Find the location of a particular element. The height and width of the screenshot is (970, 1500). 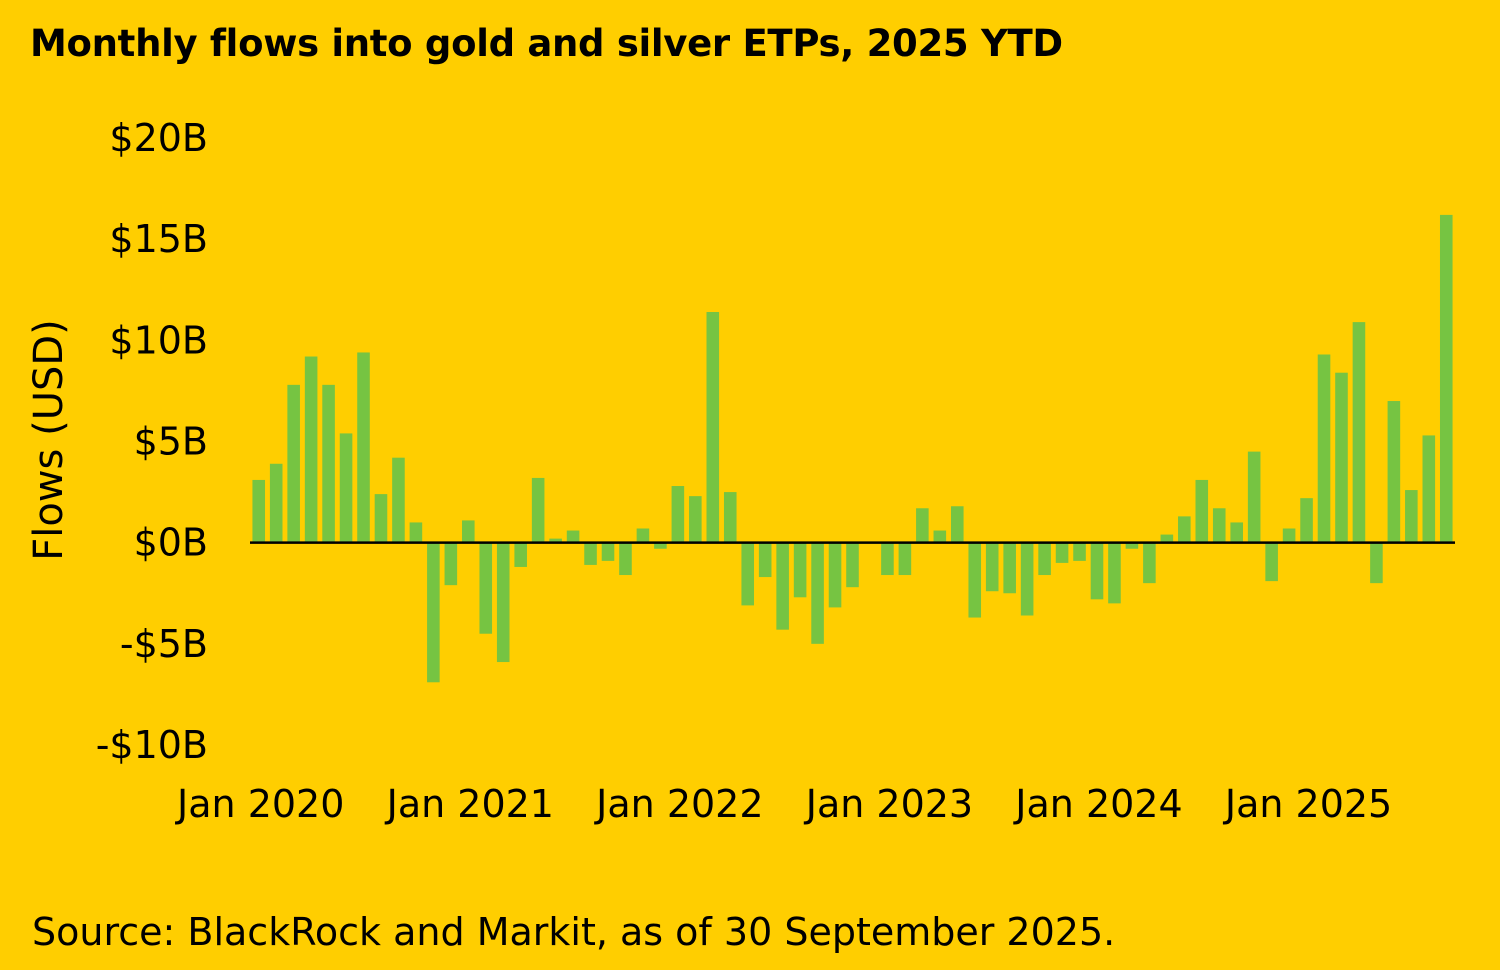

bar-oct-2023 is located at coordinates (1044, 559).